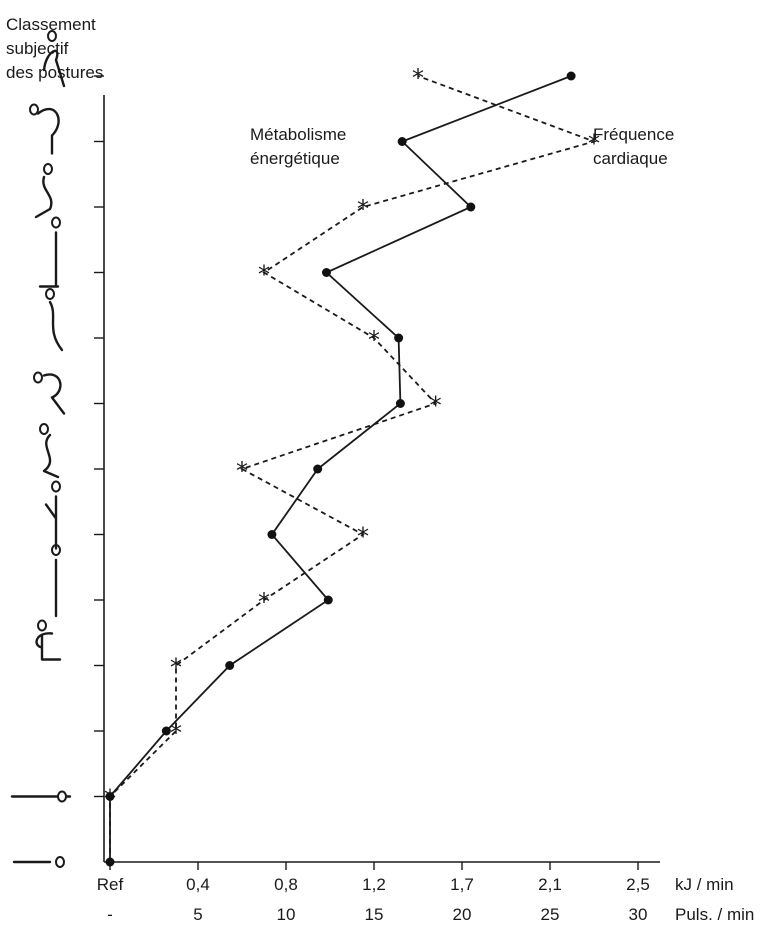 This screenshot has height=927, width=775. Describe the element at coordinates (48, 640) in the screenshot. I see `posture-reclining-seated-icon` at that location.